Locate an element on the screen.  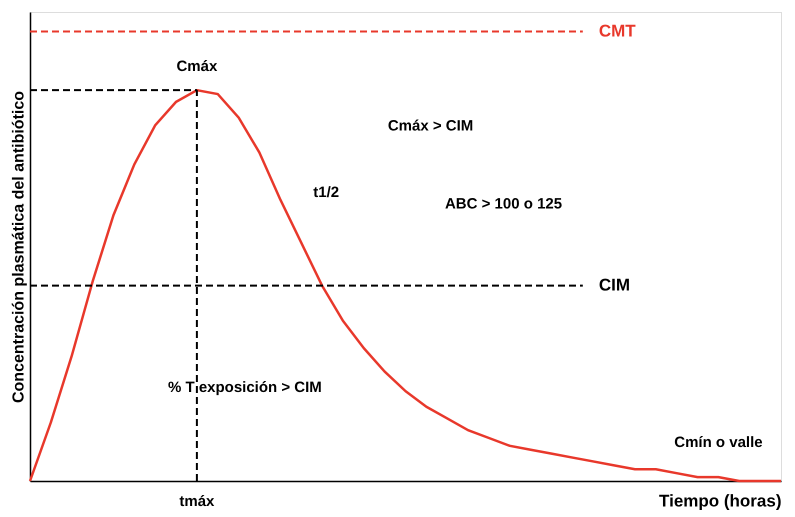
text: tmáx is located at coordinates (196, 501).